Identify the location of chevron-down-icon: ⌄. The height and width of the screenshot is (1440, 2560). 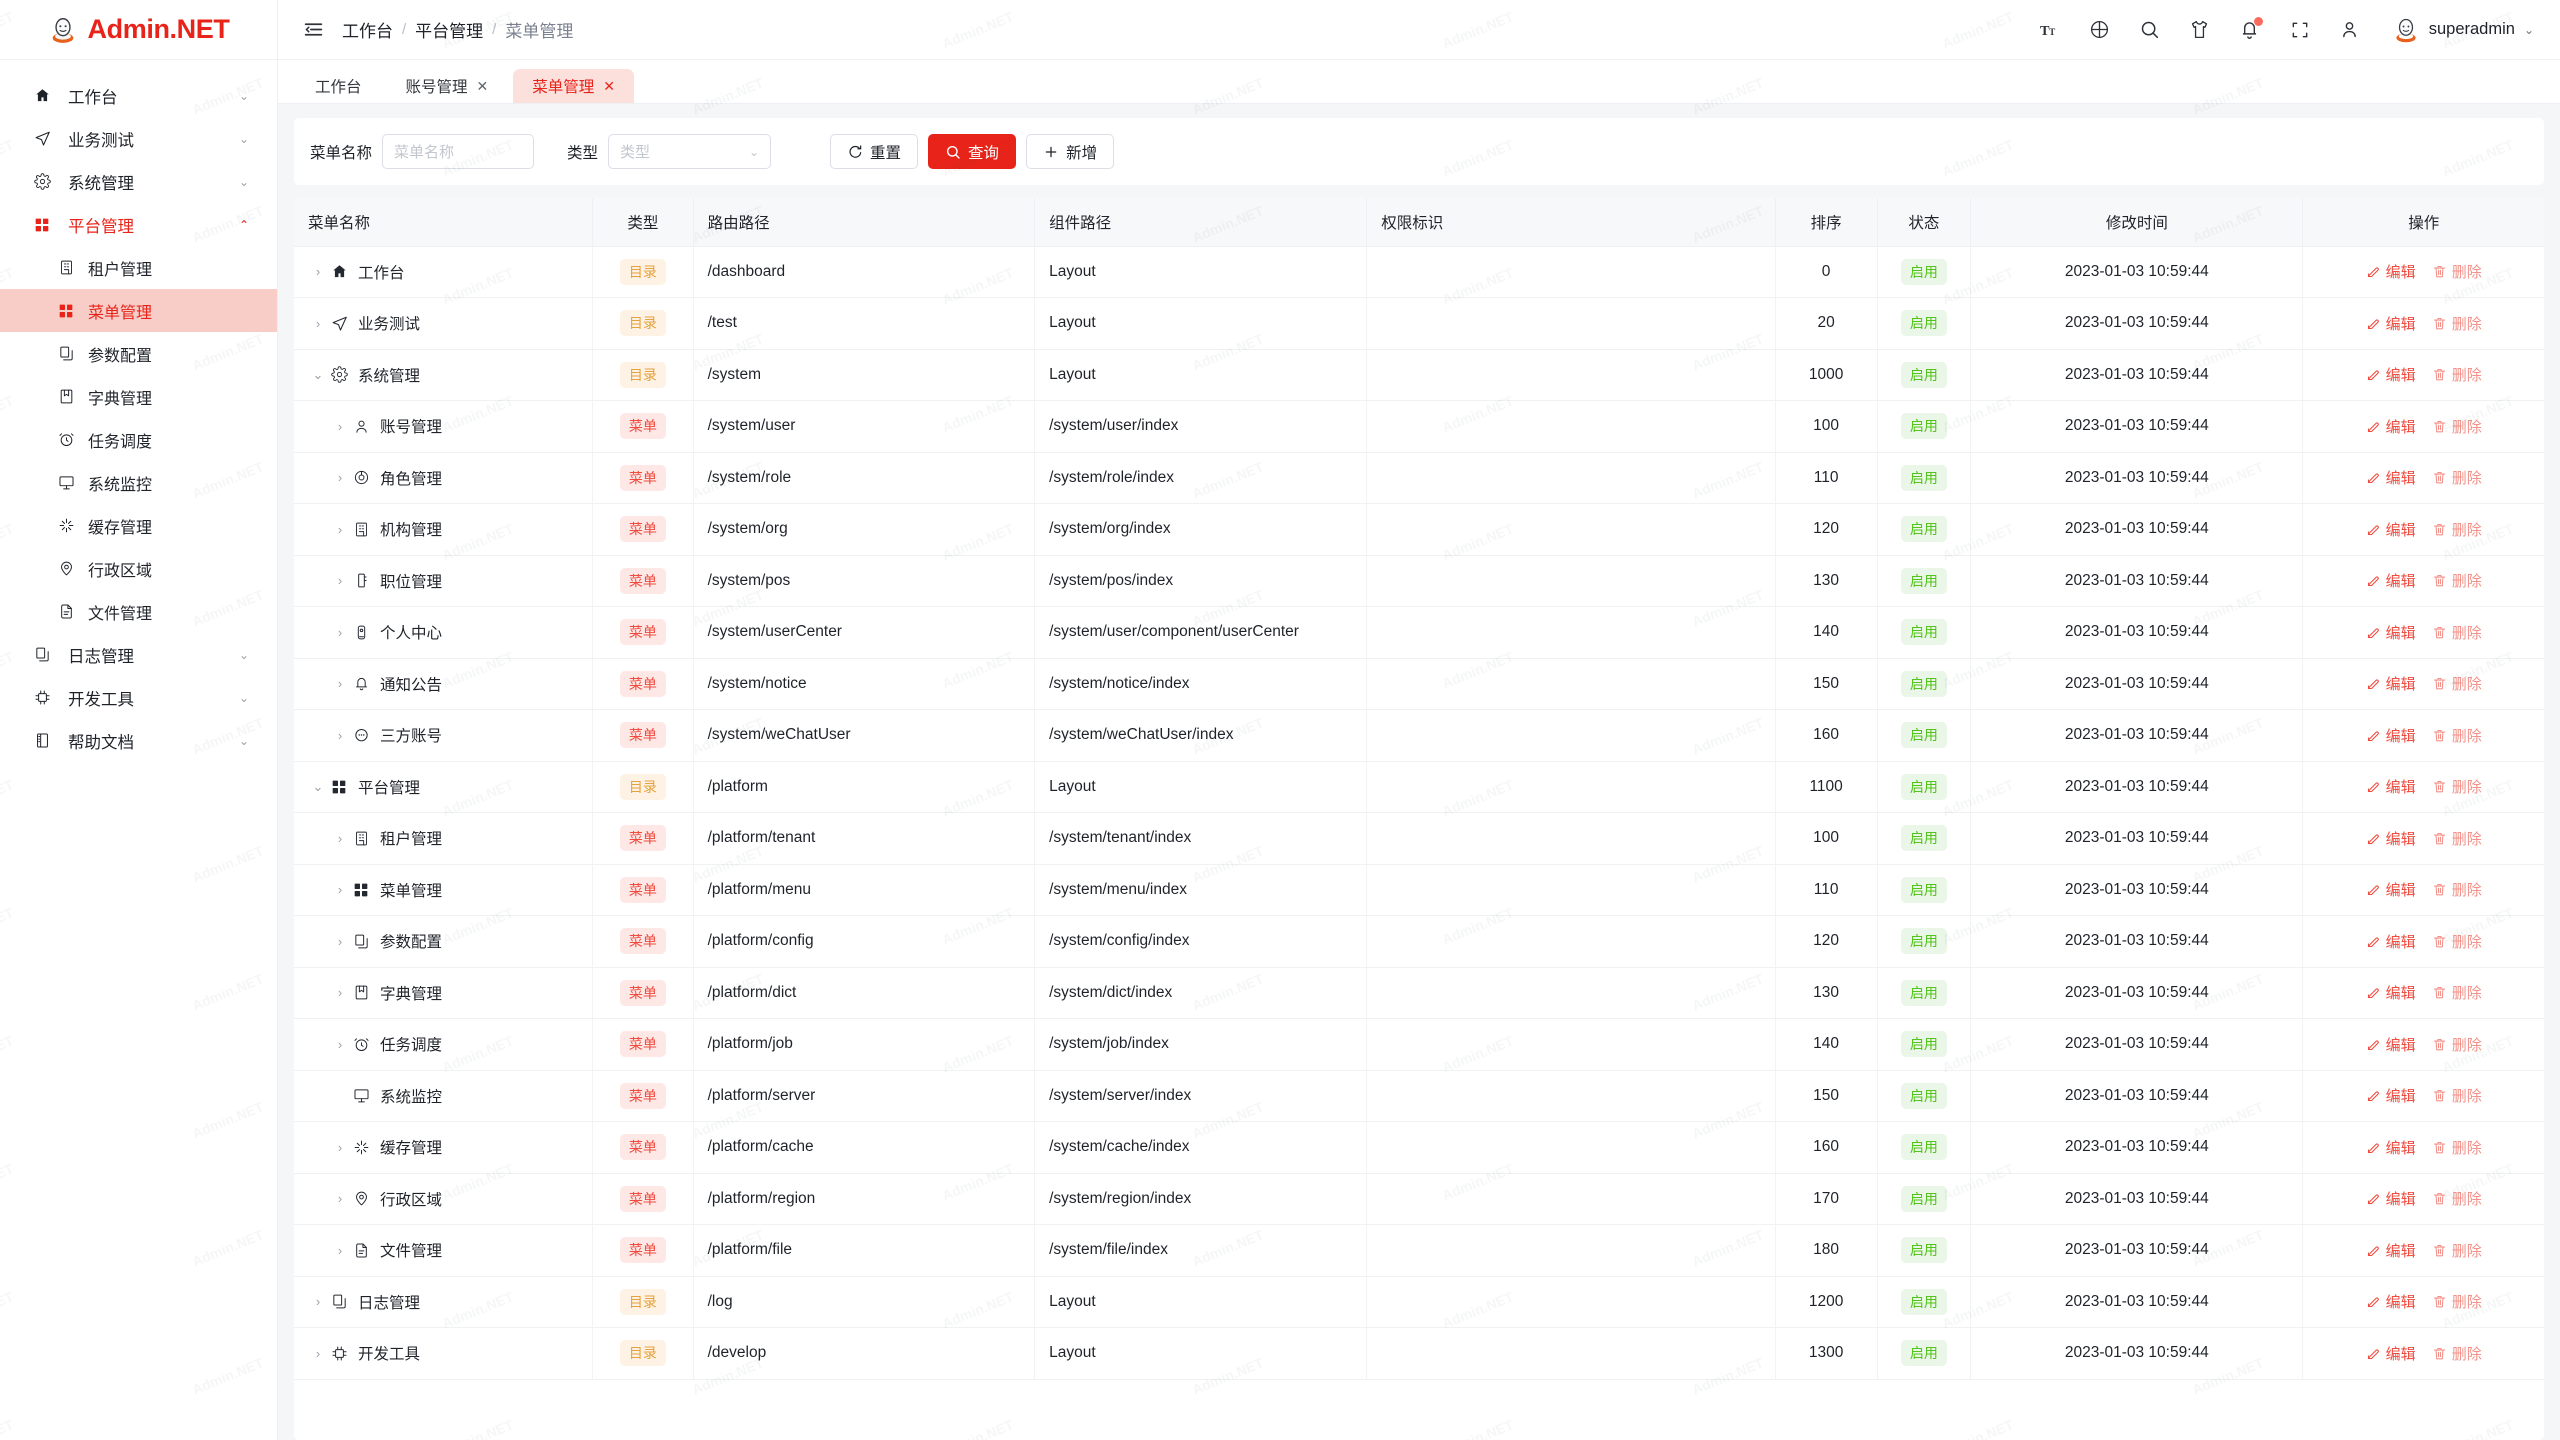
(318, 374).